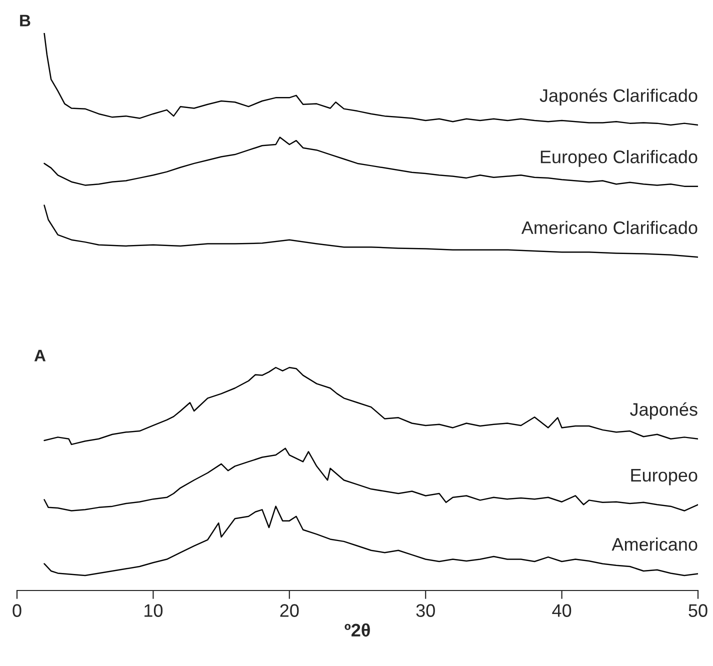 This screenshot has width=713, height=666. I want to click on x-tick-label: 20, so click(289, 610).